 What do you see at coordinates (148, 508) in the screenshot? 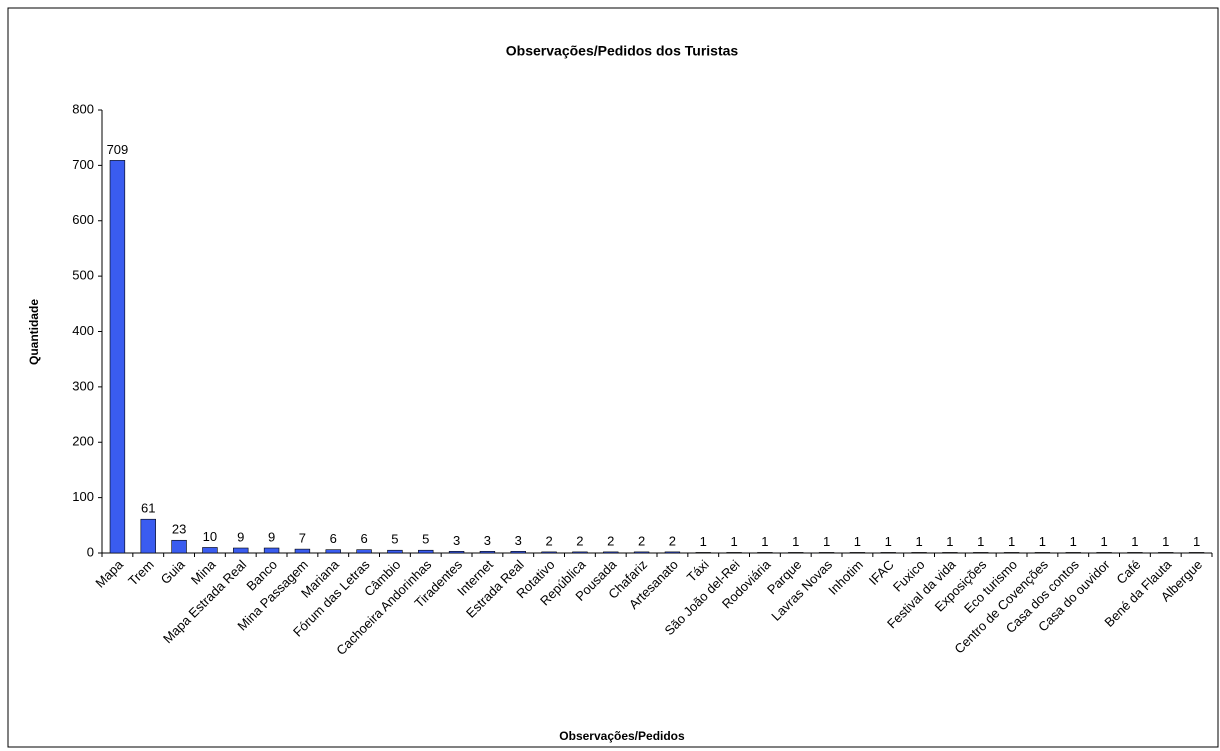
I see `data-label: 61` at bounding box center [148, 508].